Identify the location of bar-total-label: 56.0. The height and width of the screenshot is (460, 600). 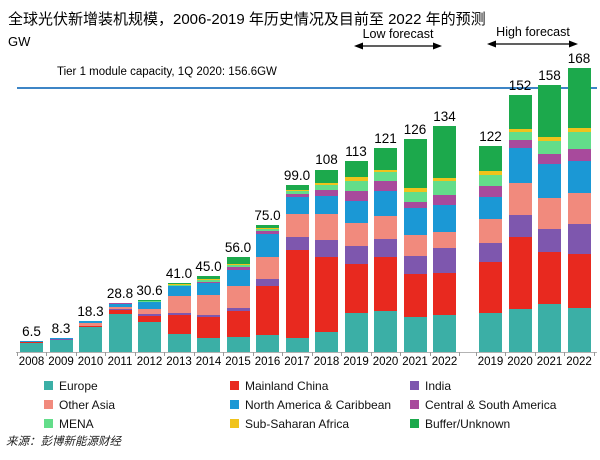
(238, 248).